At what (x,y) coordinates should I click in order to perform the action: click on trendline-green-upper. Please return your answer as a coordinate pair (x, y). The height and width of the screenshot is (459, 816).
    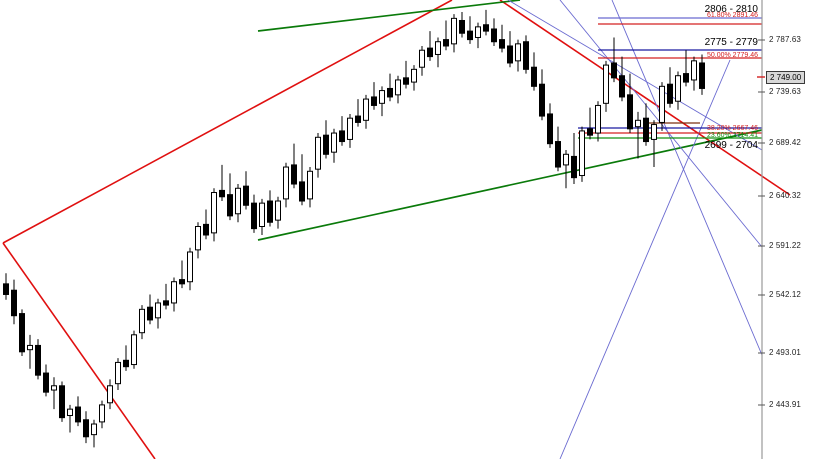
    Looking at the image, I should click on (389, 16).